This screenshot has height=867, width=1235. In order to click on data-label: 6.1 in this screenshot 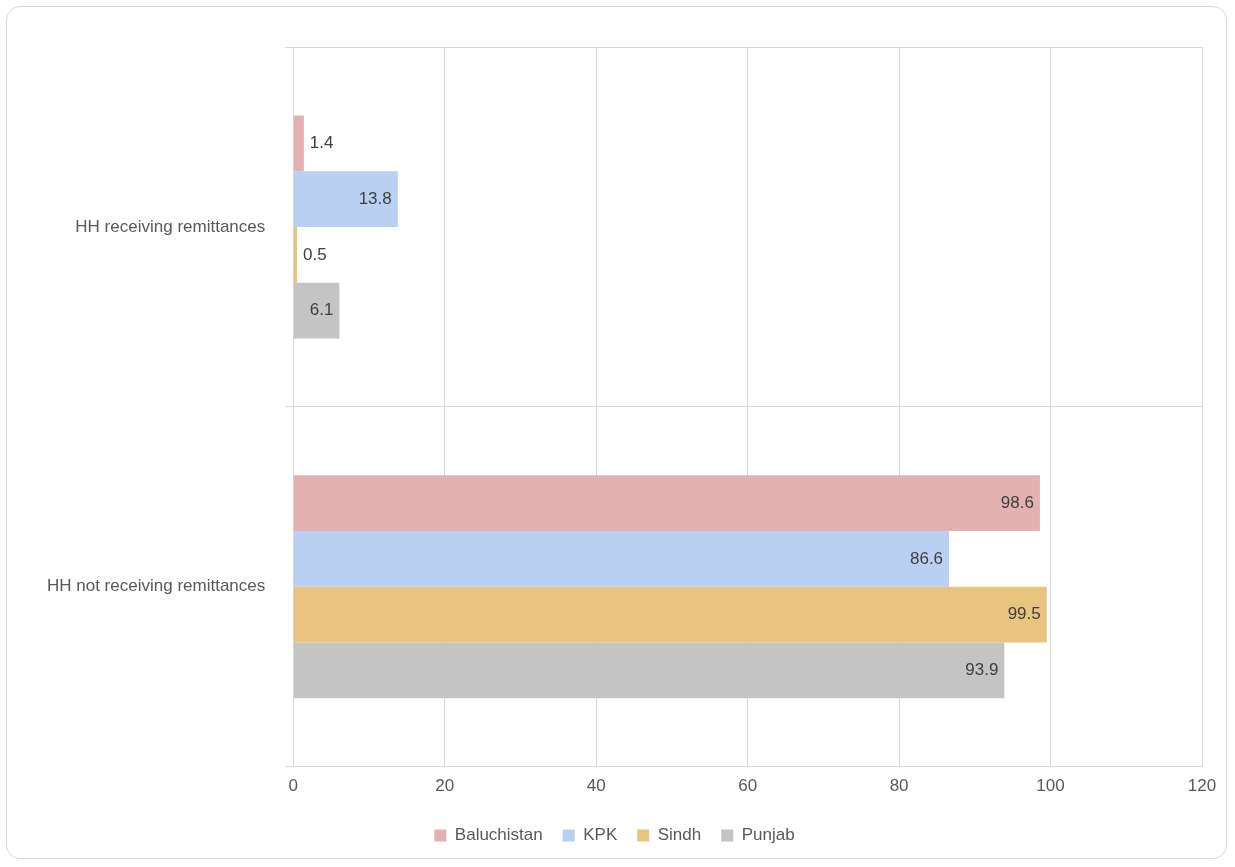, I will do `click(321, 310)`.